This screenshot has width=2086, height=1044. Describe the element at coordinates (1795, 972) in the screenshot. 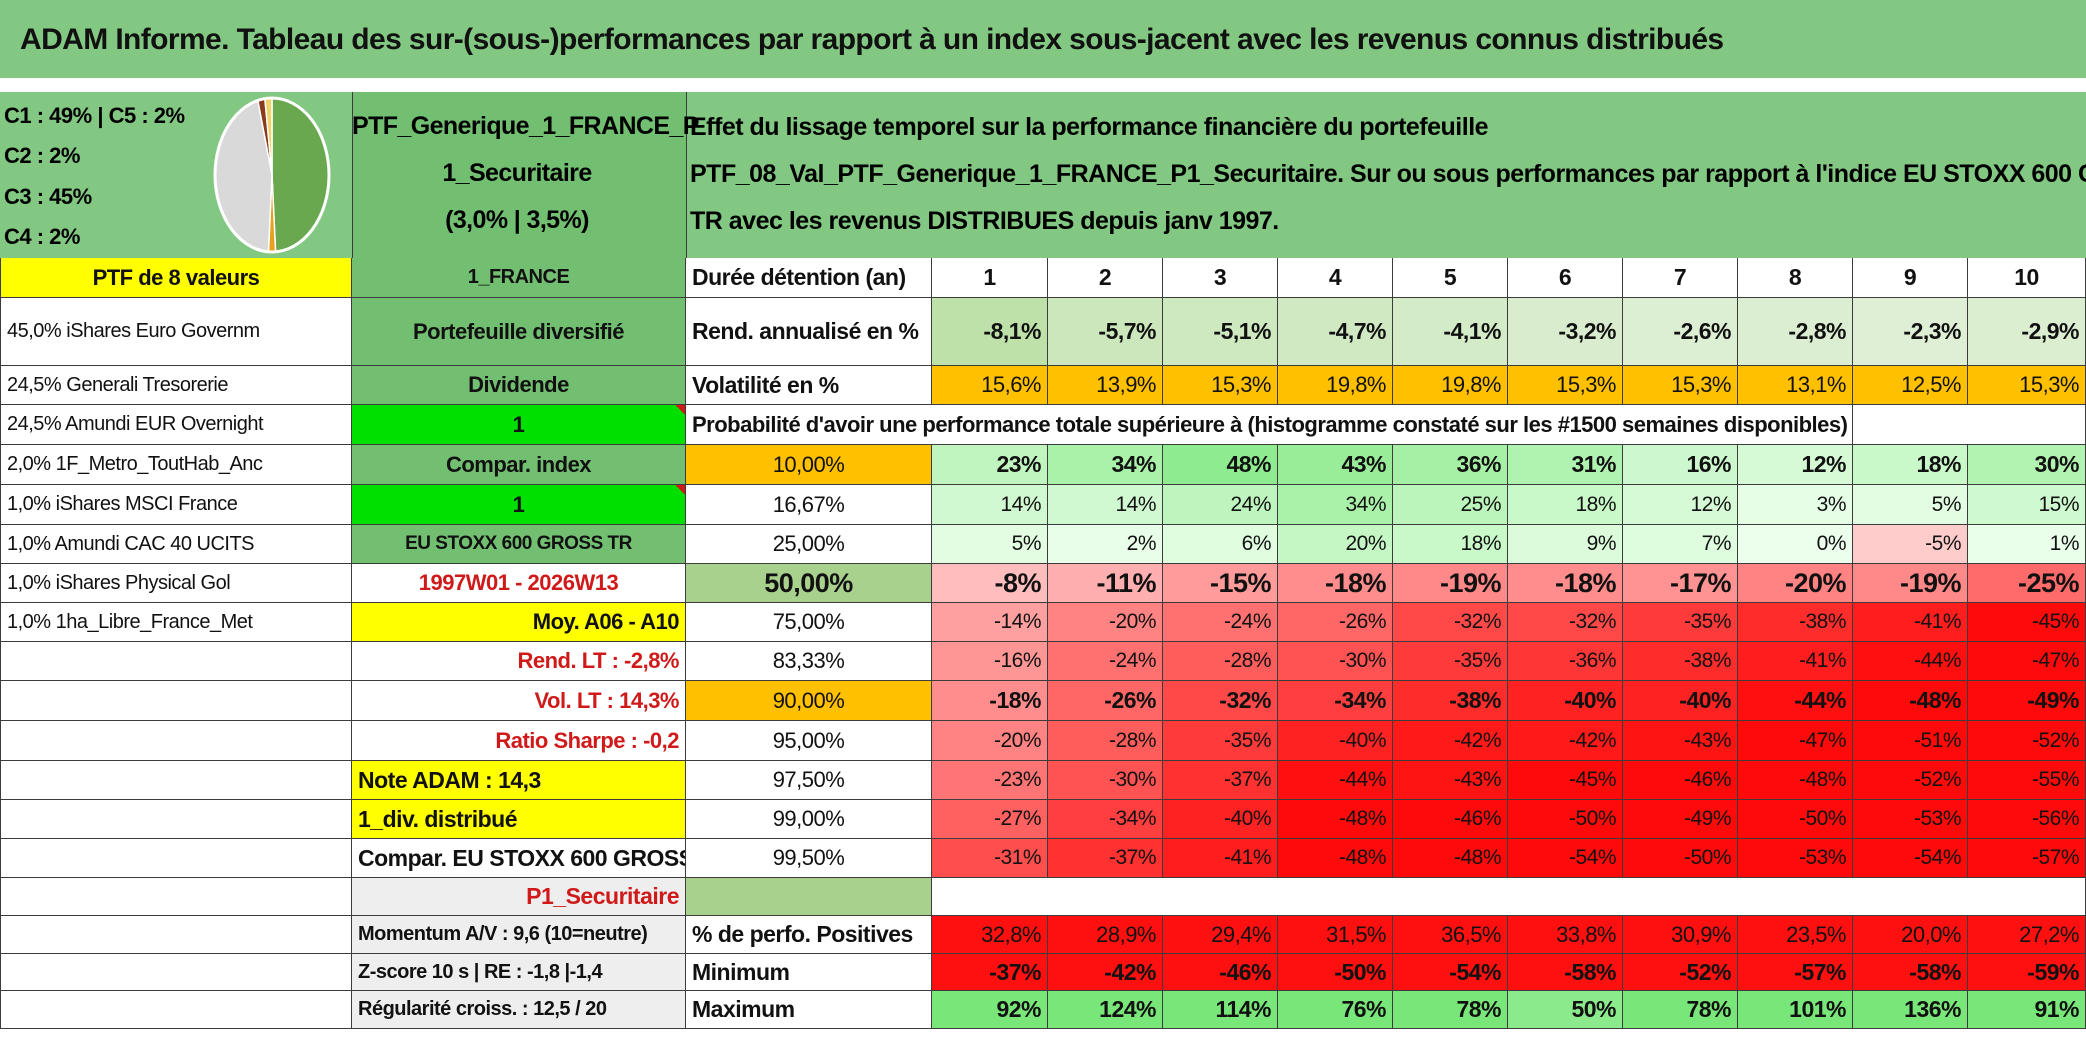

I see `min-value: -57%` at that location.